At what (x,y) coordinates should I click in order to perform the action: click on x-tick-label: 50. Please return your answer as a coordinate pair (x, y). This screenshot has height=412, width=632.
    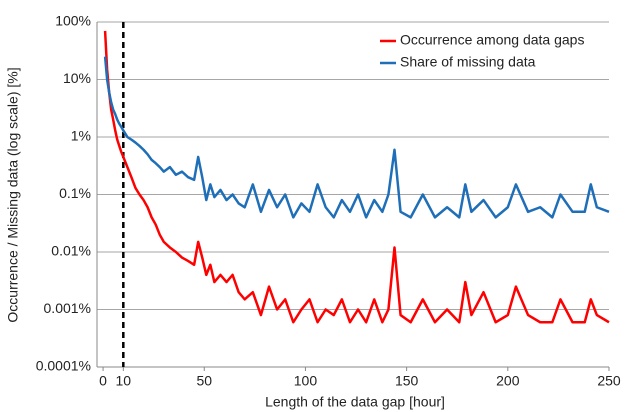
    Looking at the image, I should click on (204, 381).